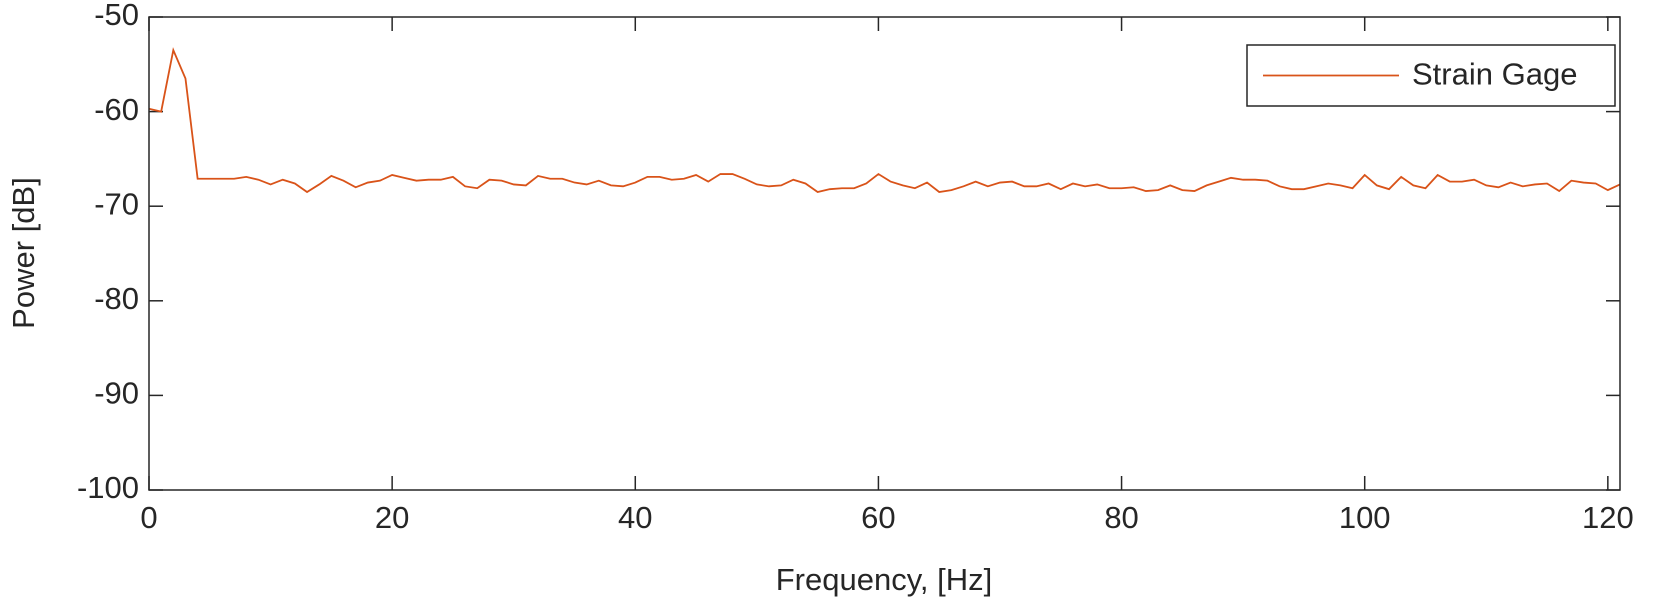 The width and height of the screenshot is (1668, 610). Describe the element at coordinates (116, 203) in the screenshot. I see `y-tick-label: -70` at that location.